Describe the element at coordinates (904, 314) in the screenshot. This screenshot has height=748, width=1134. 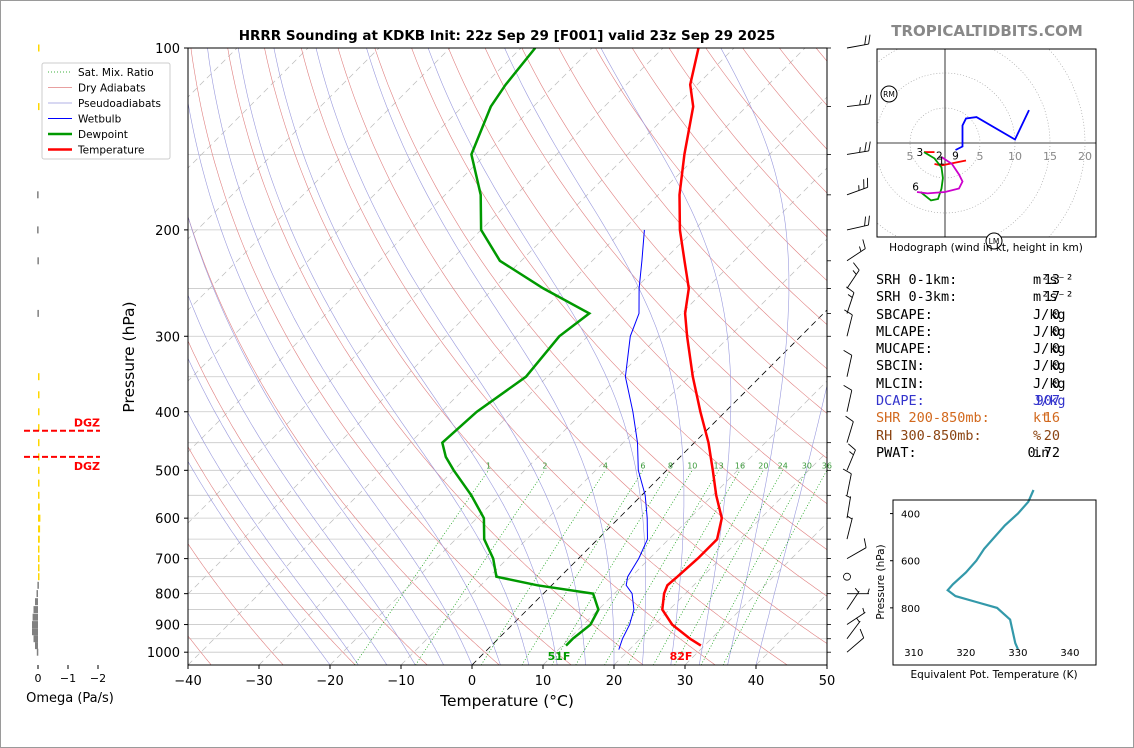
I see `parameter-label: SBCAPE:` at that location.